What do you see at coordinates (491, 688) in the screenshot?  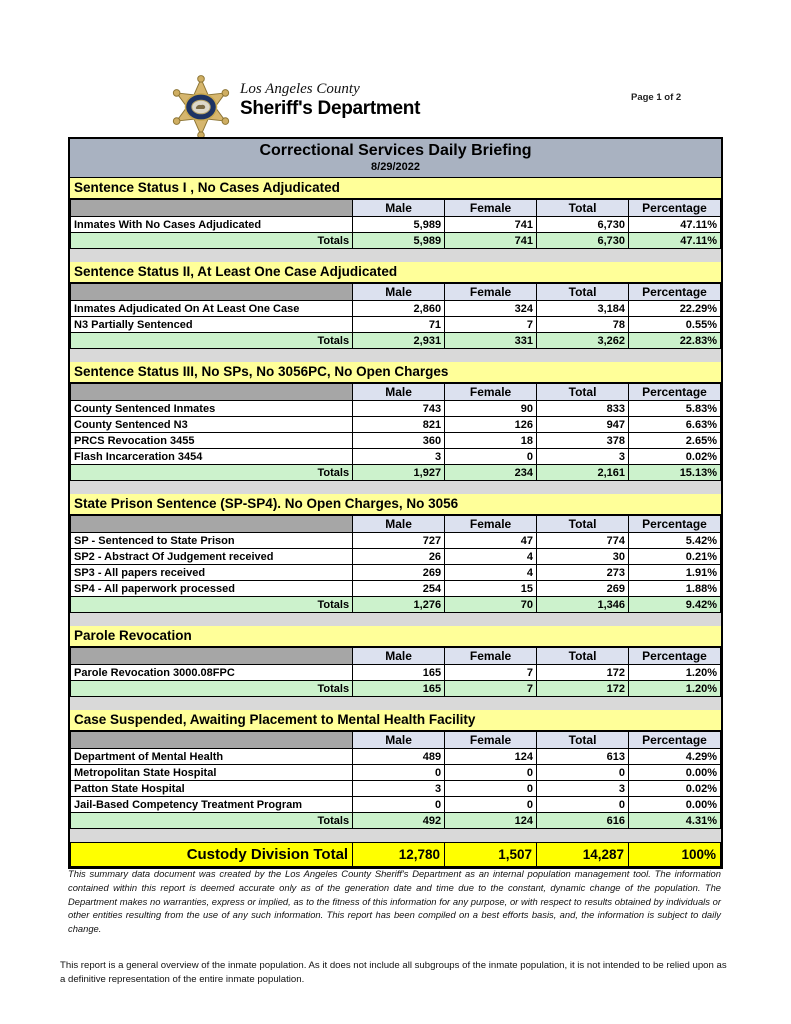 I see `totals-female: 7` at bounding box center [491, 688].